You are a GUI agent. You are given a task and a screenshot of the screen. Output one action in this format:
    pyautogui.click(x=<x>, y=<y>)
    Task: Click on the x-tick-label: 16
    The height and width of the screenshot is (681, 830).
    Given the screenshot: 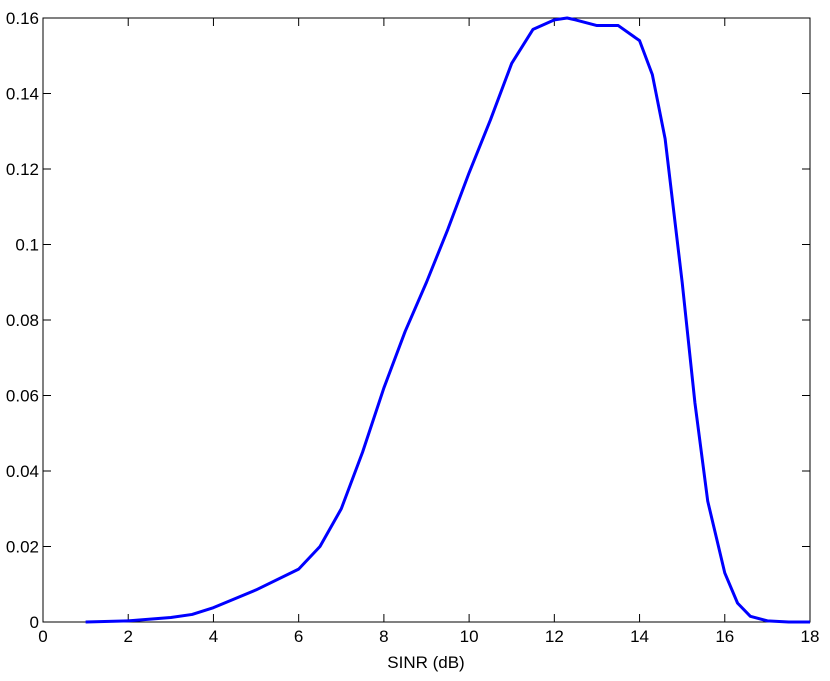 What is the action you would take?
    pyautogui.click(x=724, y=636)
    